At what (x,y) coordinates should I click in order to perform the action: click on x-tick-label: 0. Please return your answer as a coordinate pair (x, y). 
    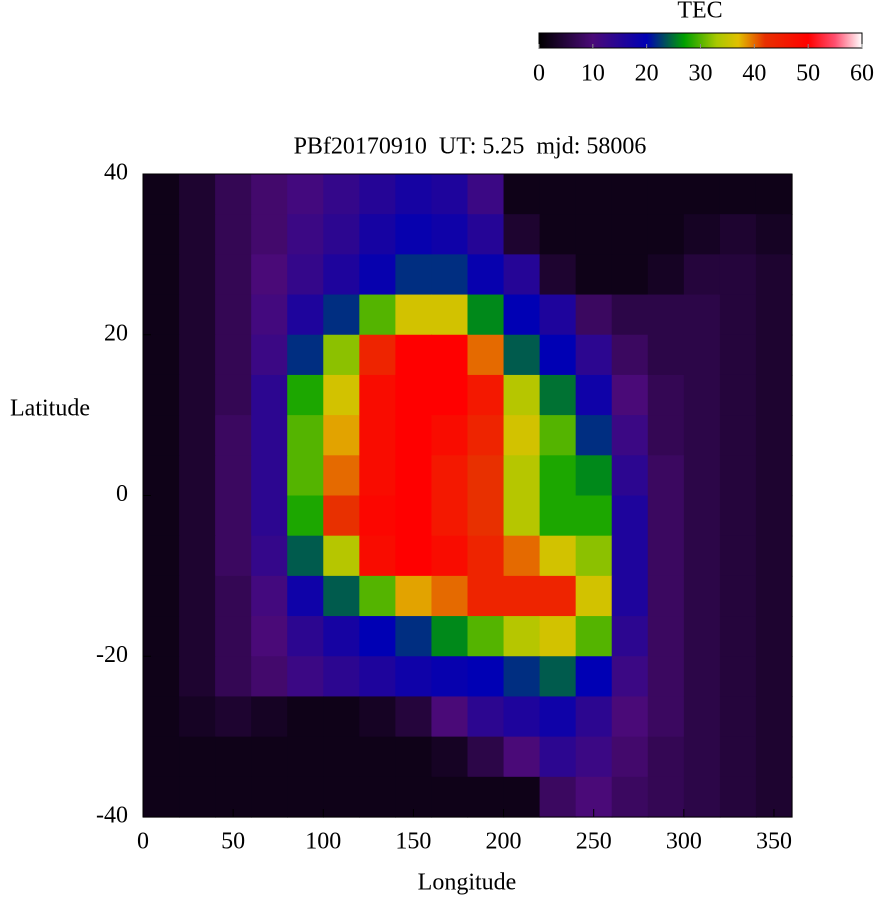
    Looking at the image, I should click on (143, 842).